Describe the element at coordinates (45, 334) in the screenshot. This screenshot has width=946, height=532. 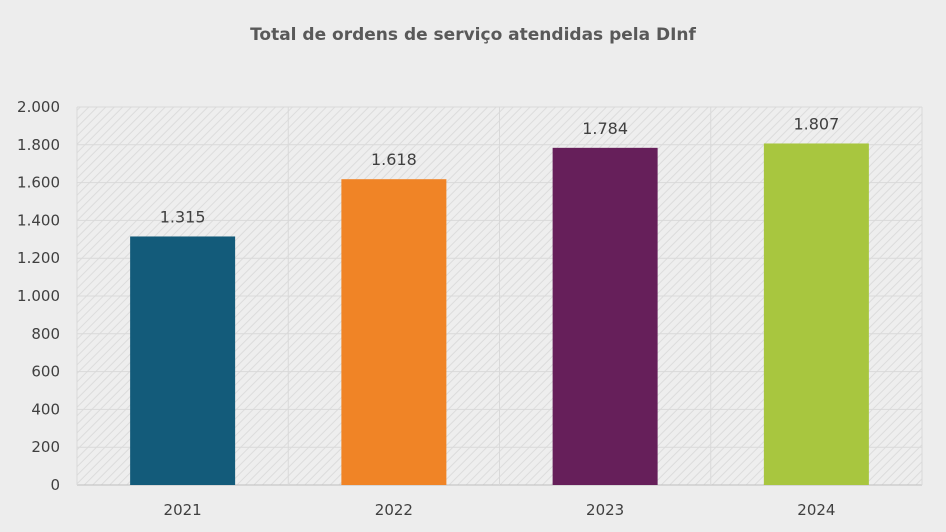
I see `y-tick-label: 800` at that location.